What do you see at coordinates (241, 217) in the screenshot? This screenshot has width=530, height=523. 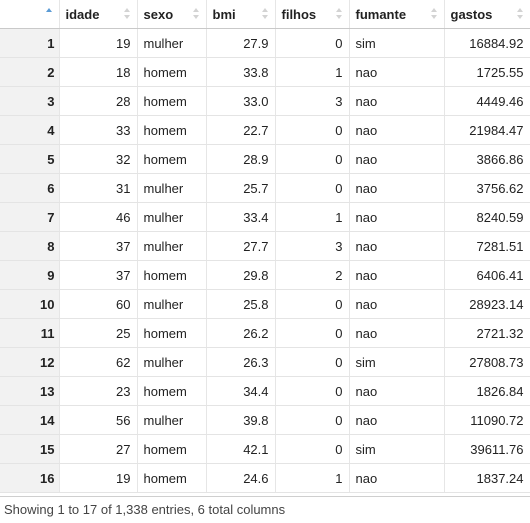 I see `cell-bmi: 33.4` at bounding box center [241, 217].